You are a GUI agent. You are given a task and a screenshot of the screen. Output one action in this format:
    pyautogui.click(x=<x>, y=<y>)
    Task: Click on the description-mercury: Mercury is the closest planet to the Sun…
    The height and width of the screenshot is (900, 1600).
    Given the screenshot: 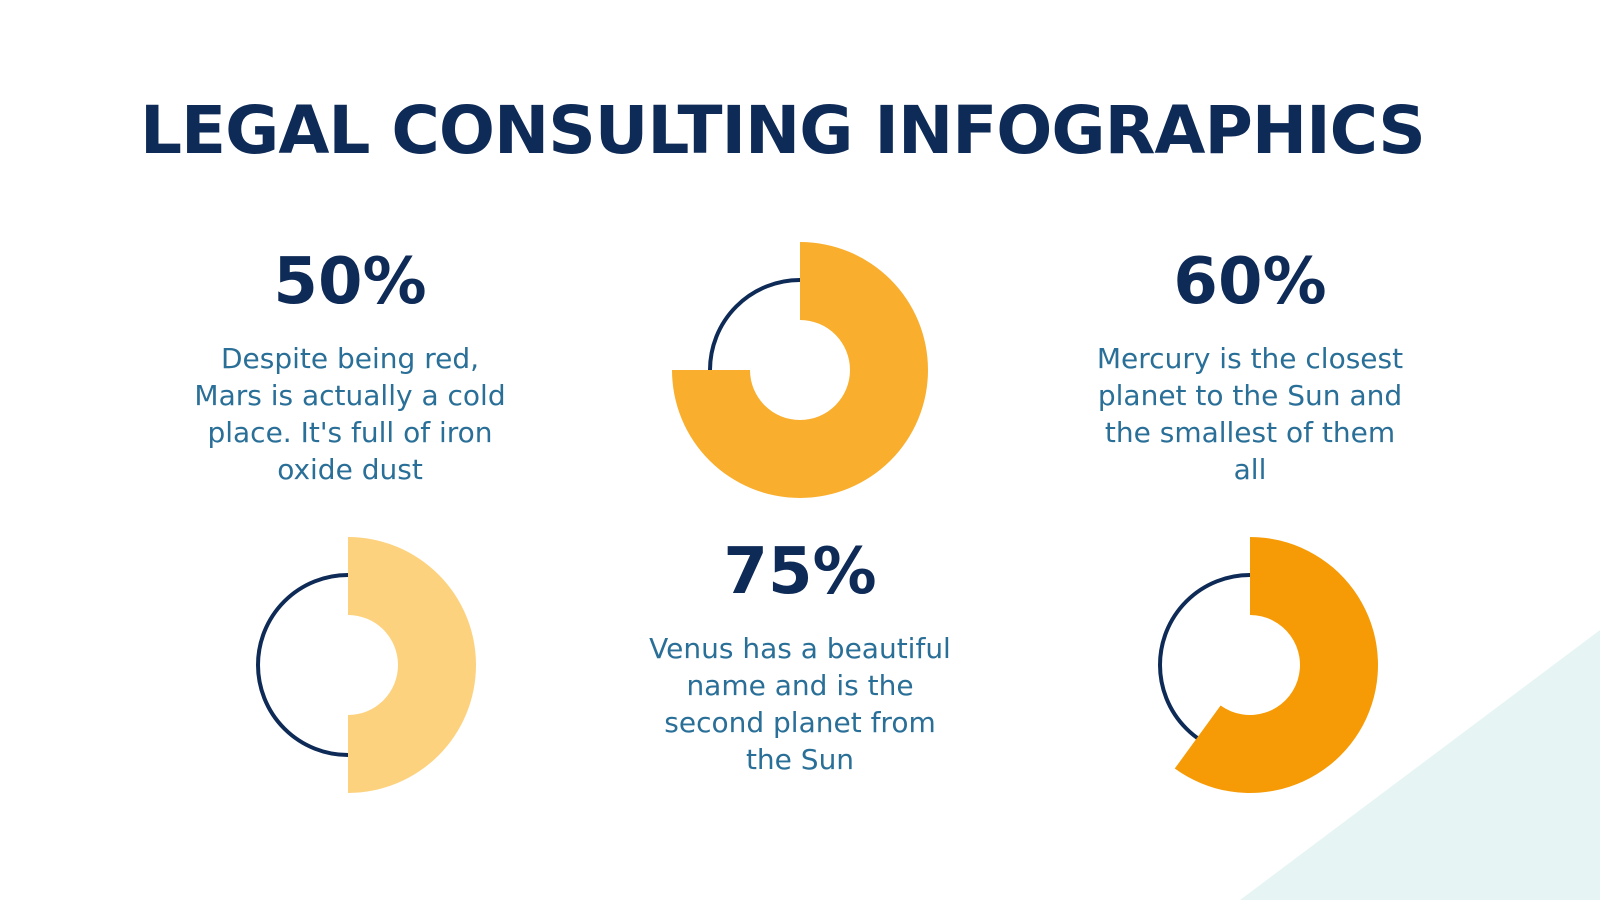 What is the action you would take?
    pyautogui.click(x=1250, y=414)
    